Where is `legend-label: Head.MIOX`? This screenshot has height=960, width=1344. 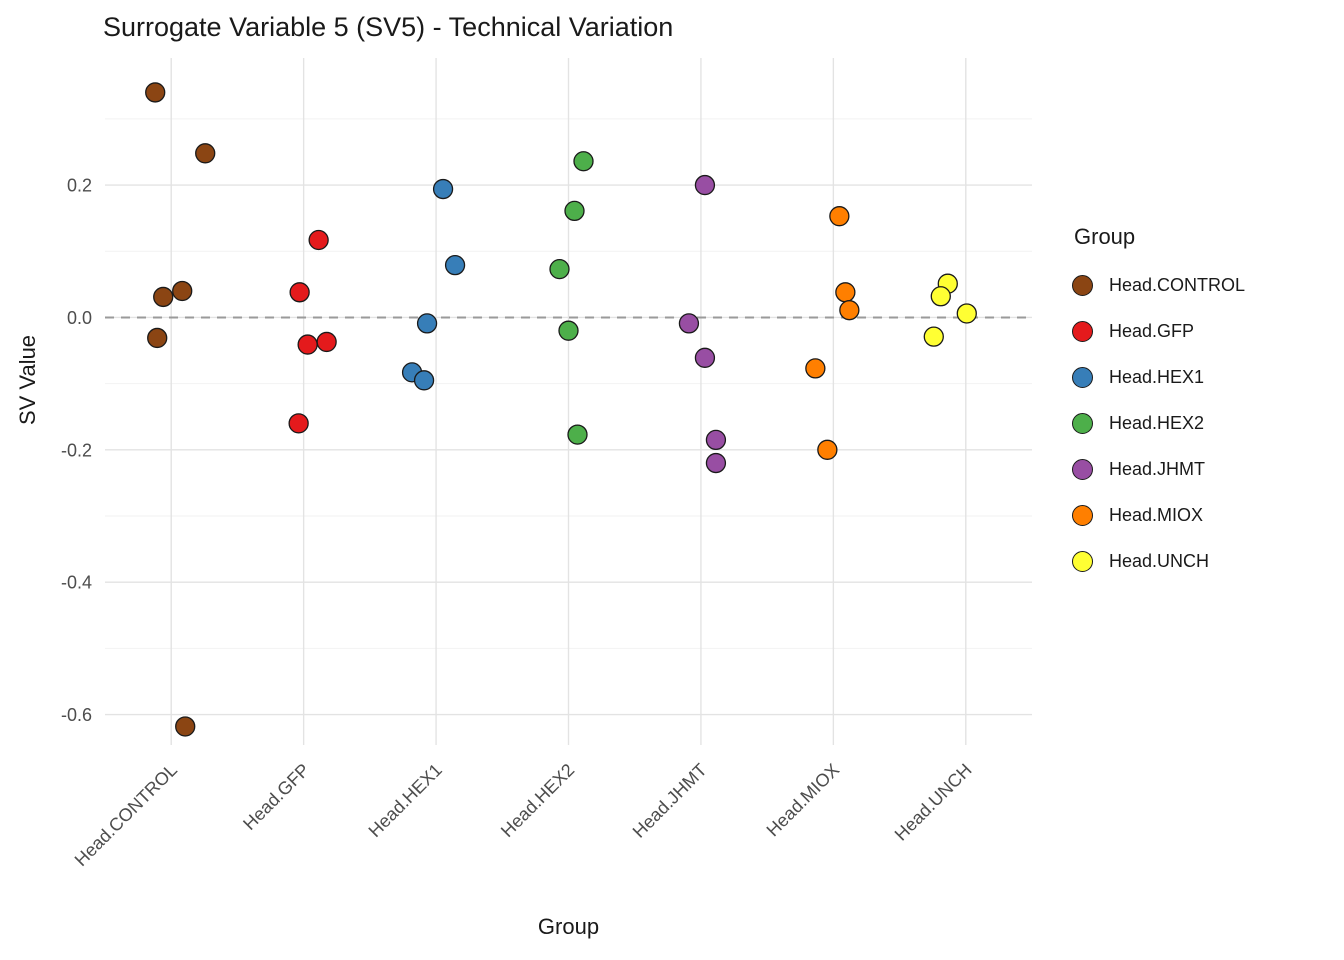 legend-label: Head.MIOX is located at coordinates (1156, 514).